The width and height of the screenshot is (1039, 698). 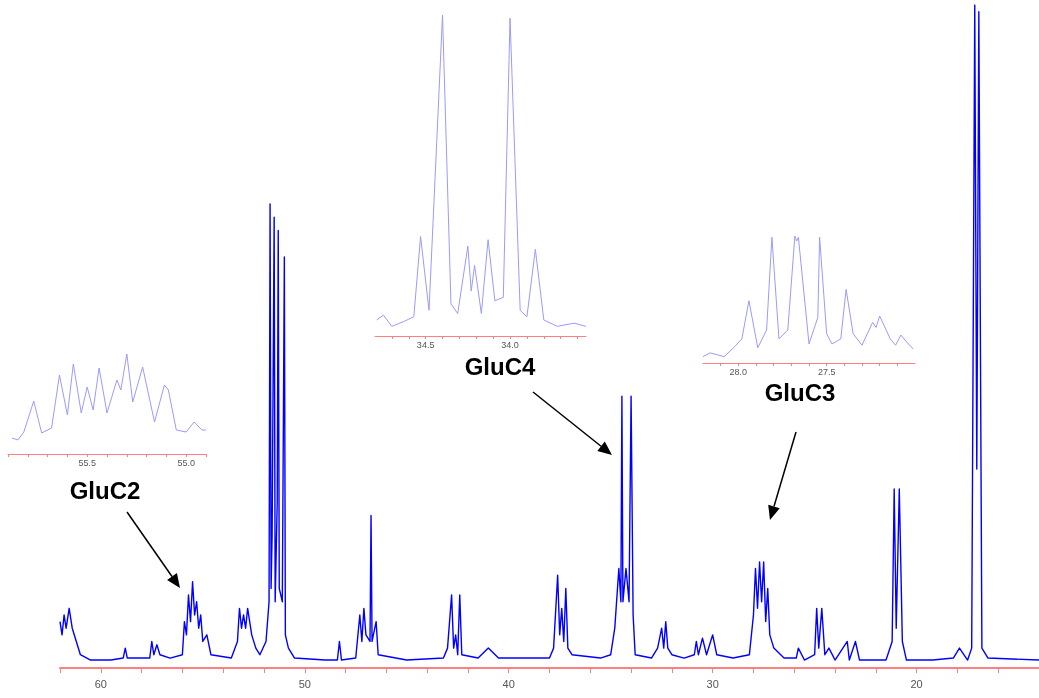 What do you see at coordinates (508, 683) in the screenshot?
I see `x-tick-label: 40` at bounding box center [508, 683].